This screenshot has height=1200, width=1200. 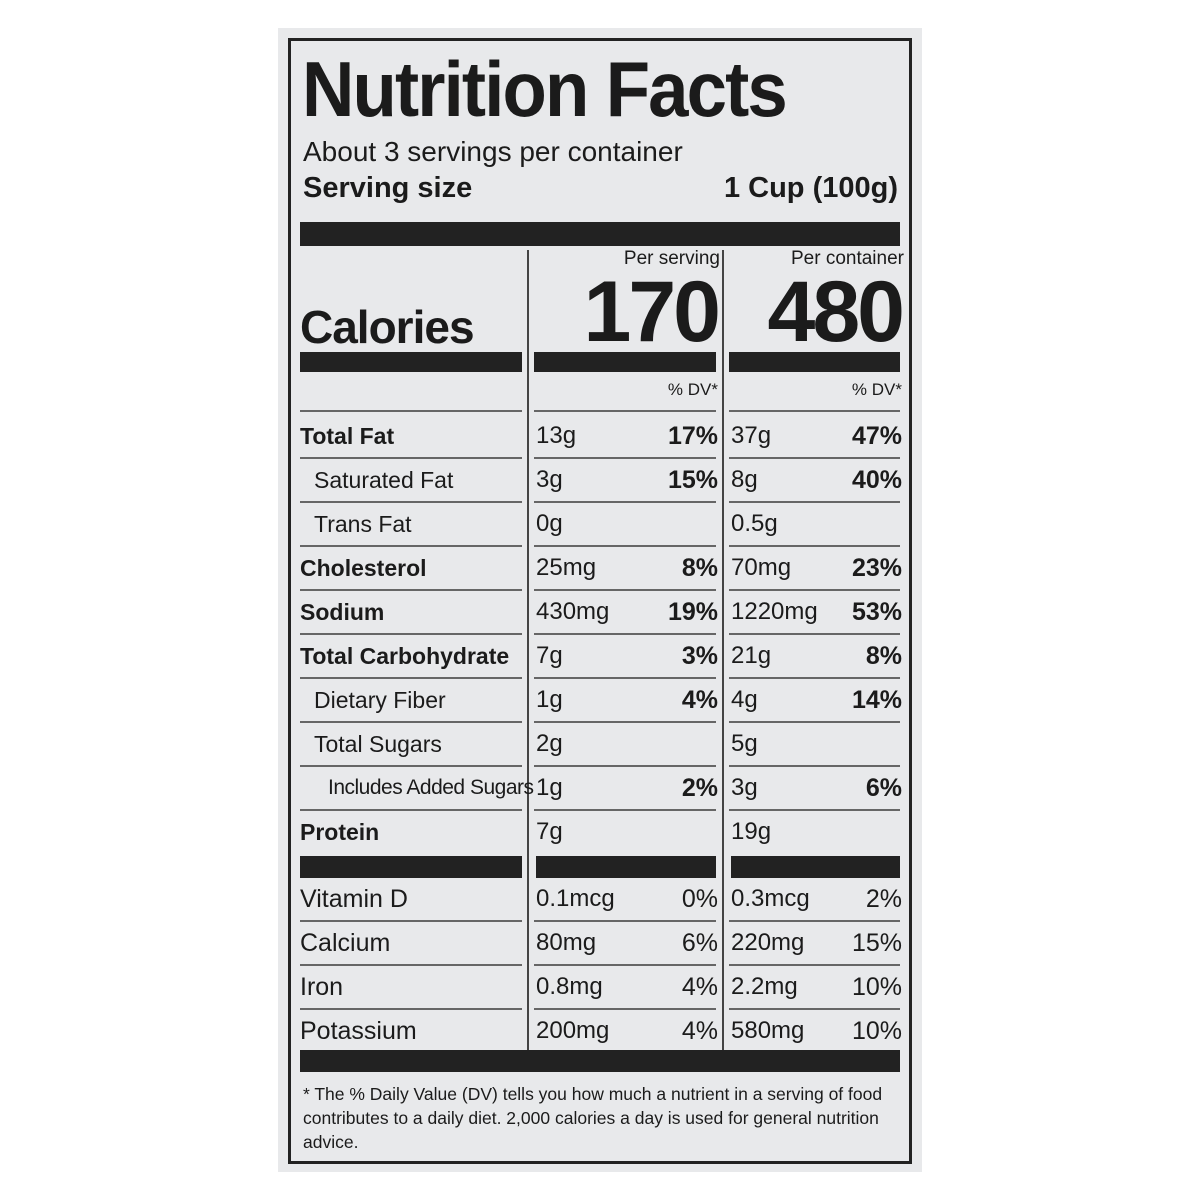 What do you see at coordinates (744, 479) in the screenshot?
I see `amount: 8g` at bounding box center [744, 479].